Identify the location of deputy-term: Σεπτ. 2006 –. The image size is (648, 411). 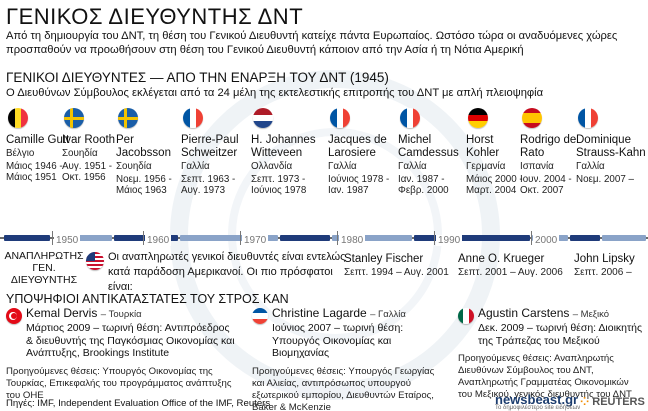
(603, 272).